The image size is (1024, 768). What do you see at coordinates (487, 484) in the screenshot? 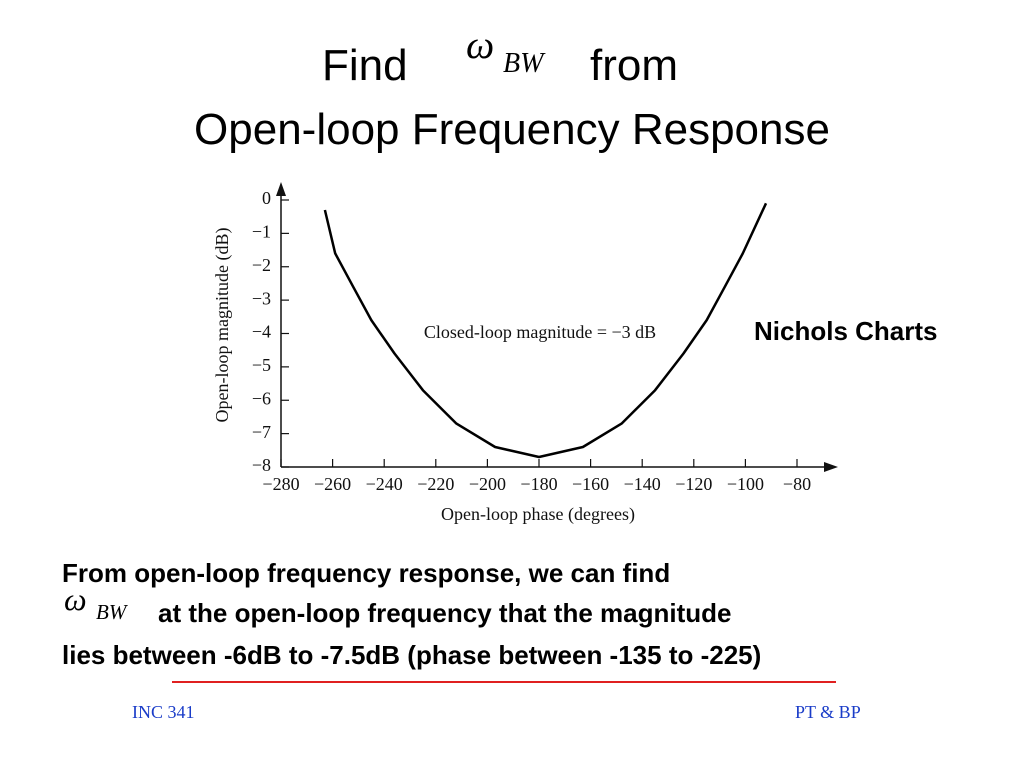
I see `x-tick-label: −200` at bounding box center [487, 484].